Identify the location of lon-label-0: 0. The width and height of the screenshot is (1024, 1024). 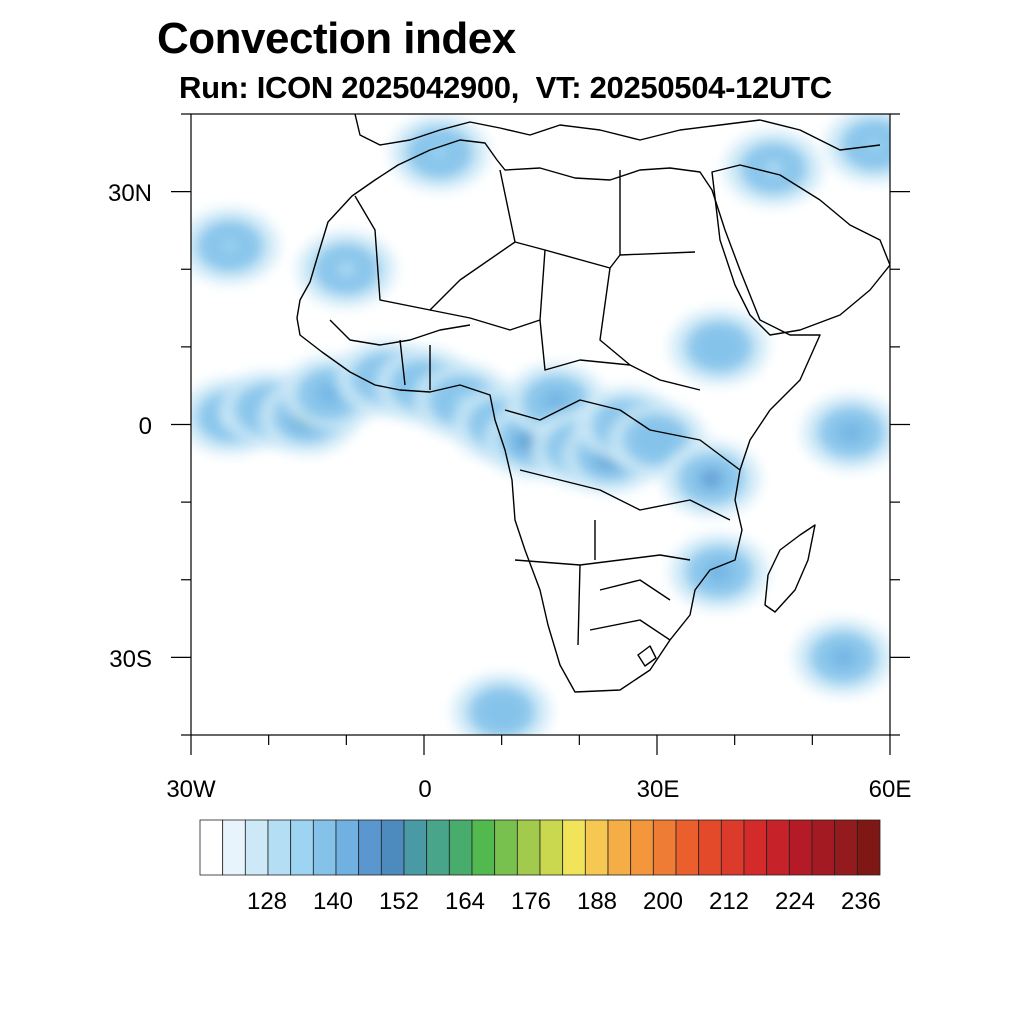
(425, 789).